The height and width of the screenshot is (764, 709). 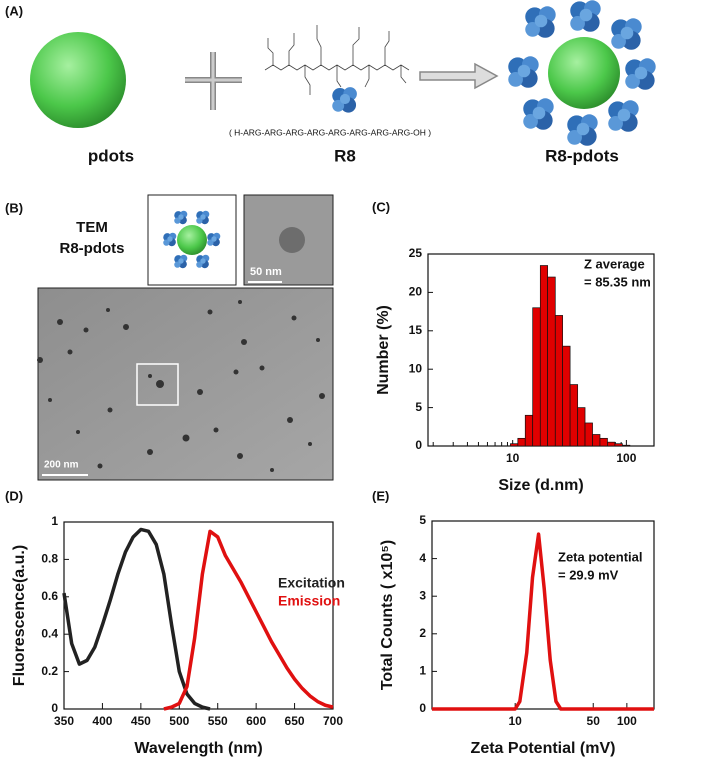 I want to click on y-tick-label: 4, so click(x=422, y=558).